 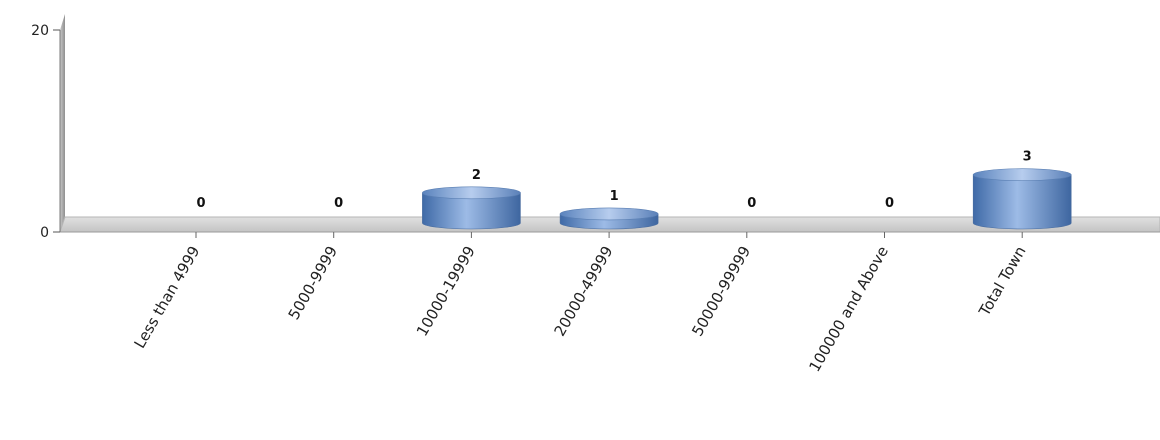 What do you see at coordinates (1002, 281) in the screenshot?
I see `x-category-label: Total Town` at bounding box center [1002, 281].